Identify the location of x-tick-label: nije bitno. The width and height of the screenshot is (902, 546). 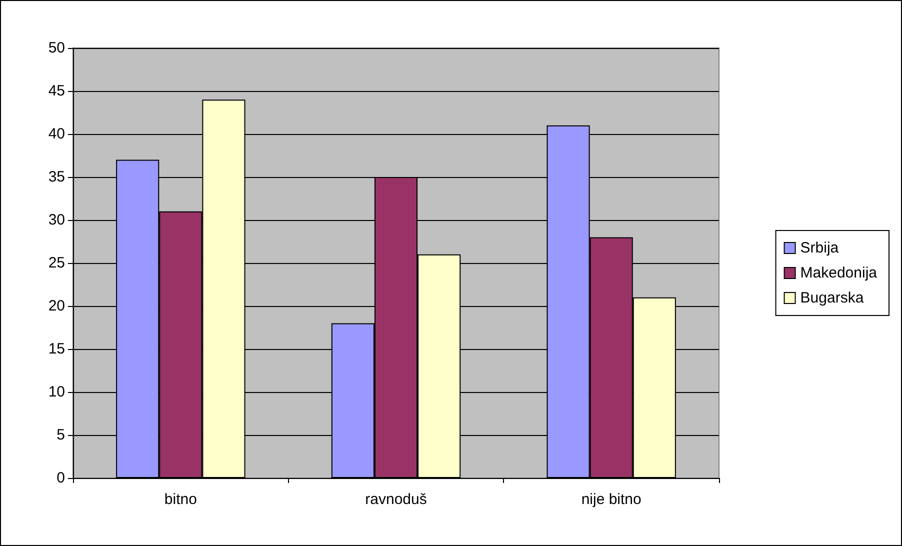
(611, 499).